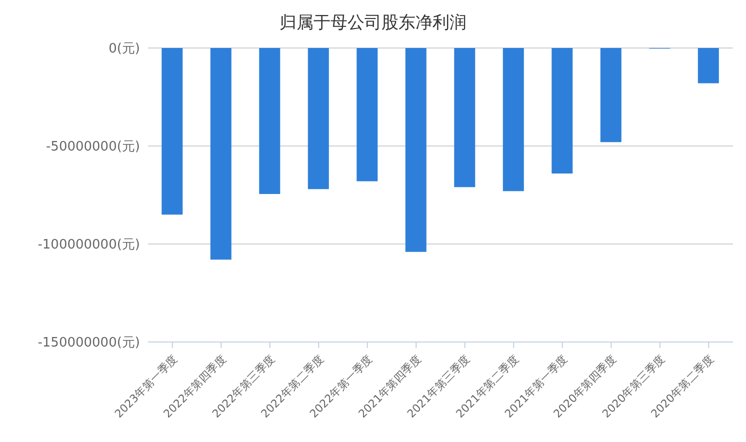 This screenshot has width=746, height=442. What do you see at coordinates (124, 49) in the screenshot?
I see `y-tick-label: 0(元)` at bounding box center [124, 49].